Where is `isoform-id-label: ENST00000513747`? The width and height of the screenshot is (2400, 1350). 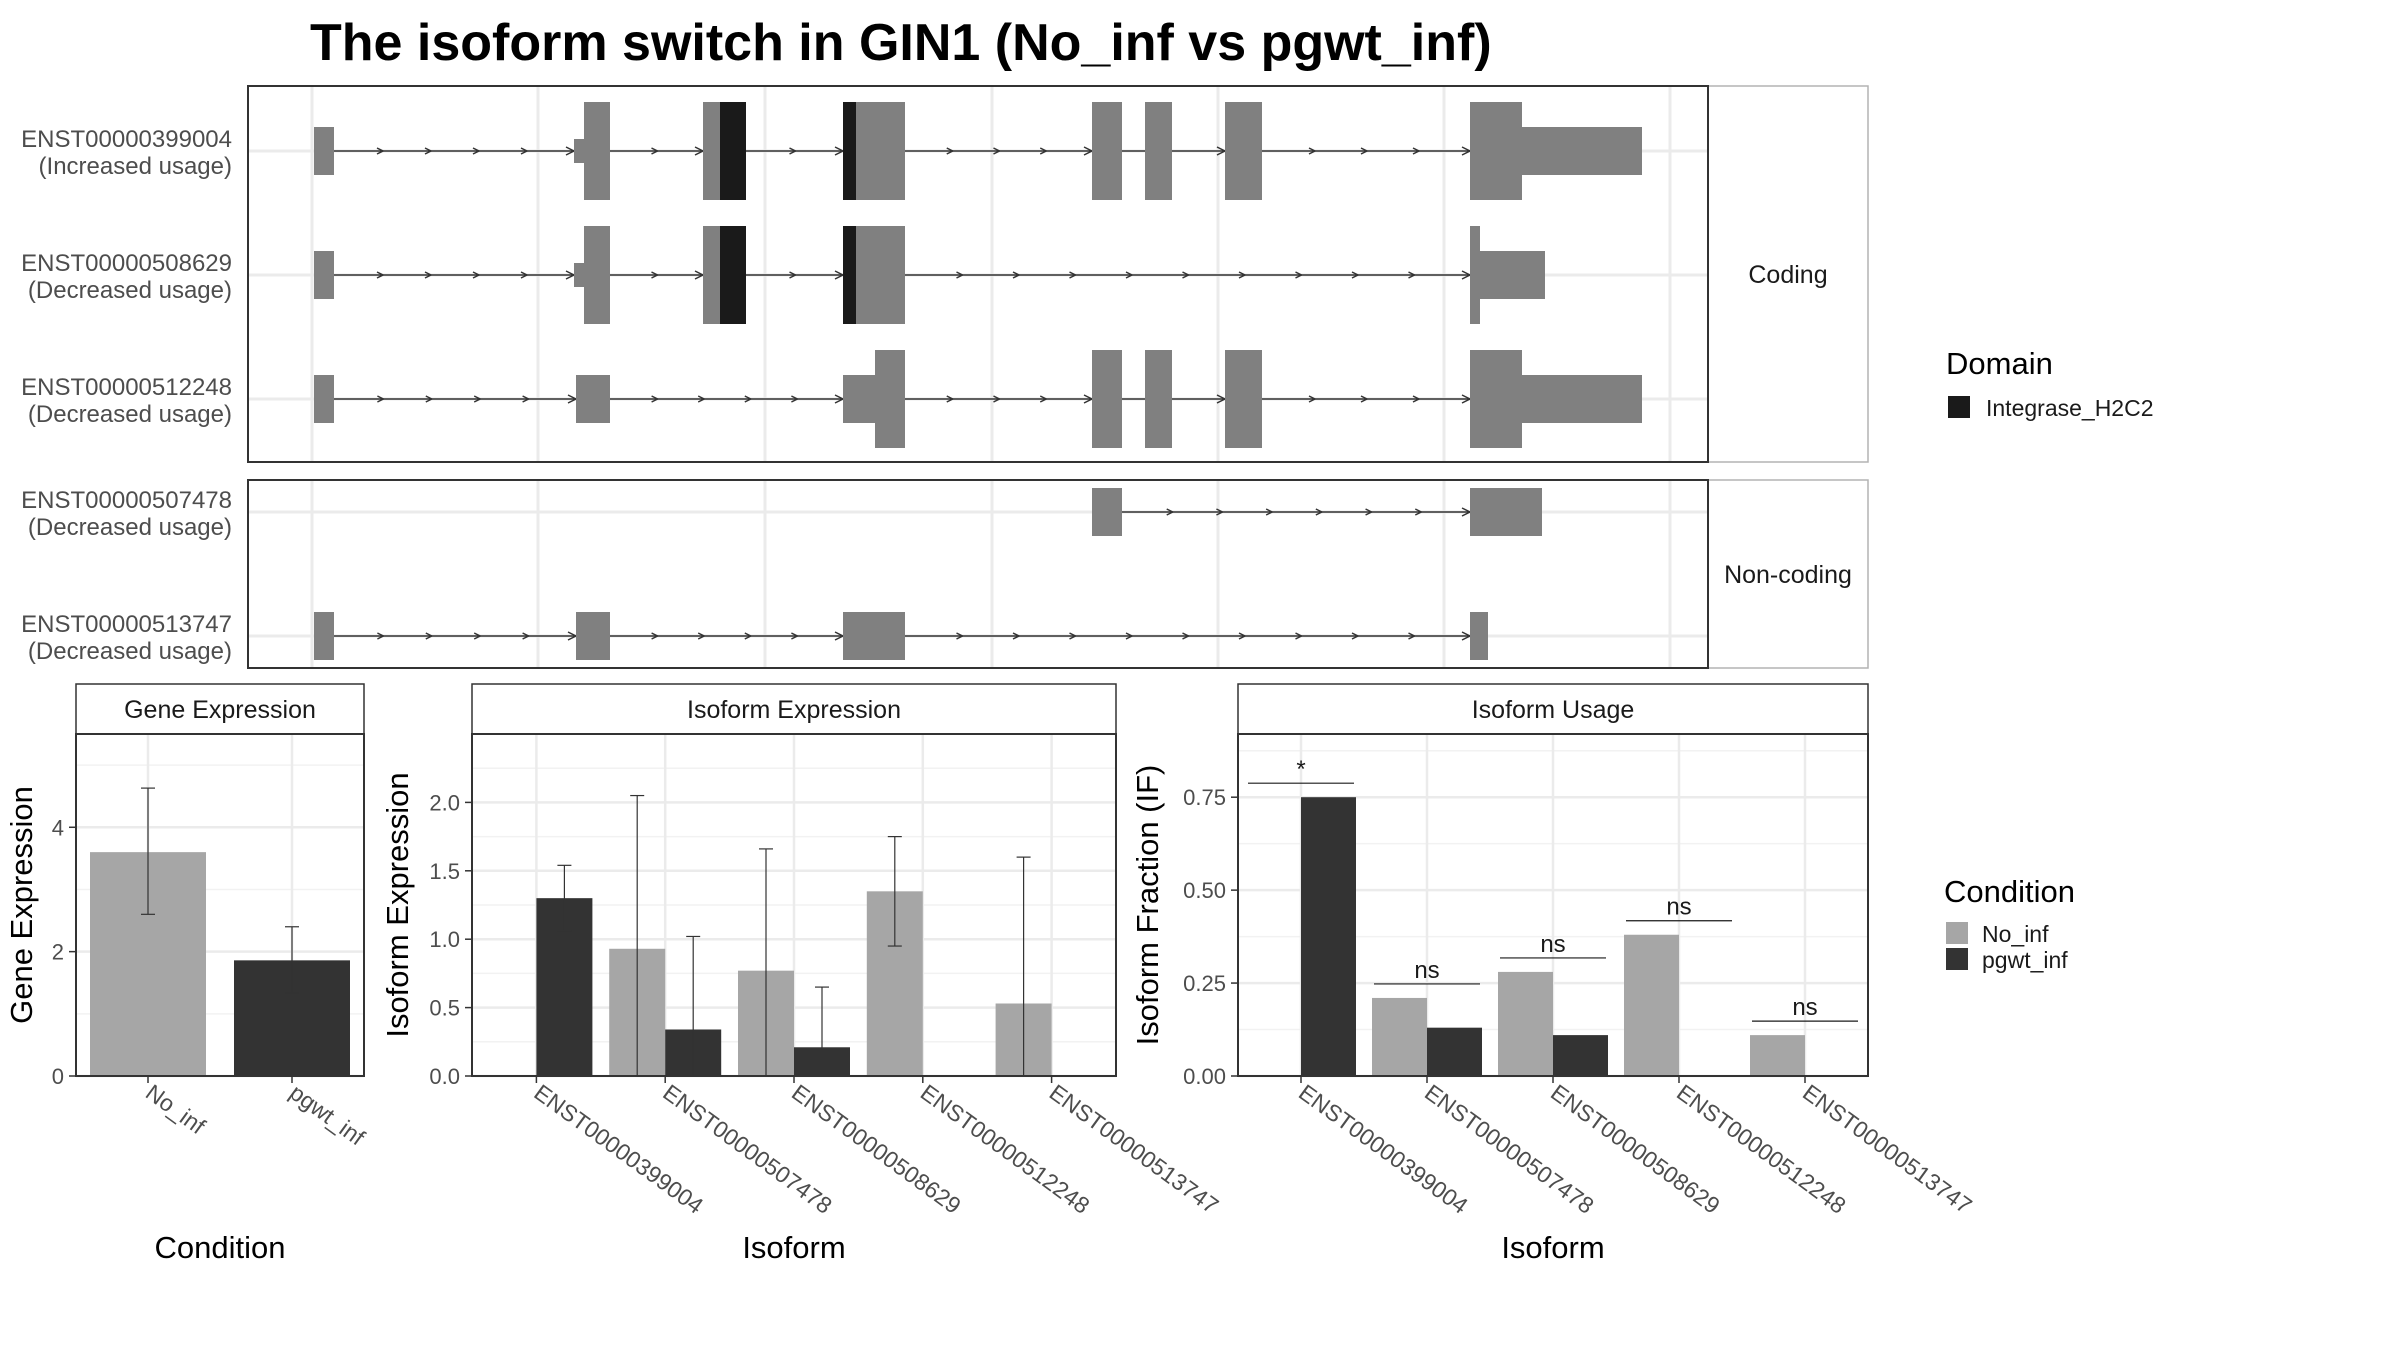
isoform-id-label: ENST00000513747 is located at coordinates (126, 624).